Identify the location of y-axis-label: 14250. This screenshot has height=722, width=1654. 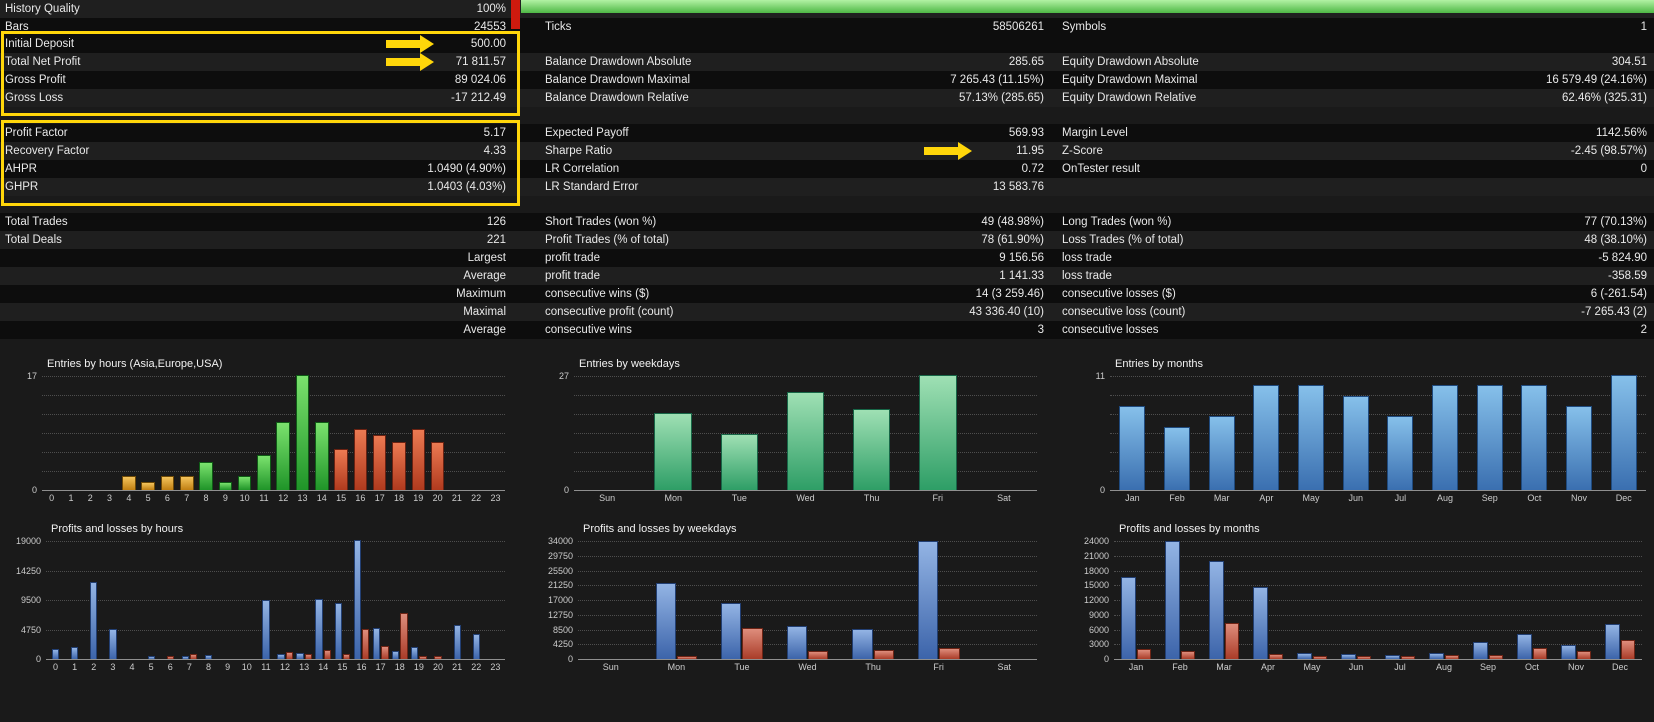
(28, 570).